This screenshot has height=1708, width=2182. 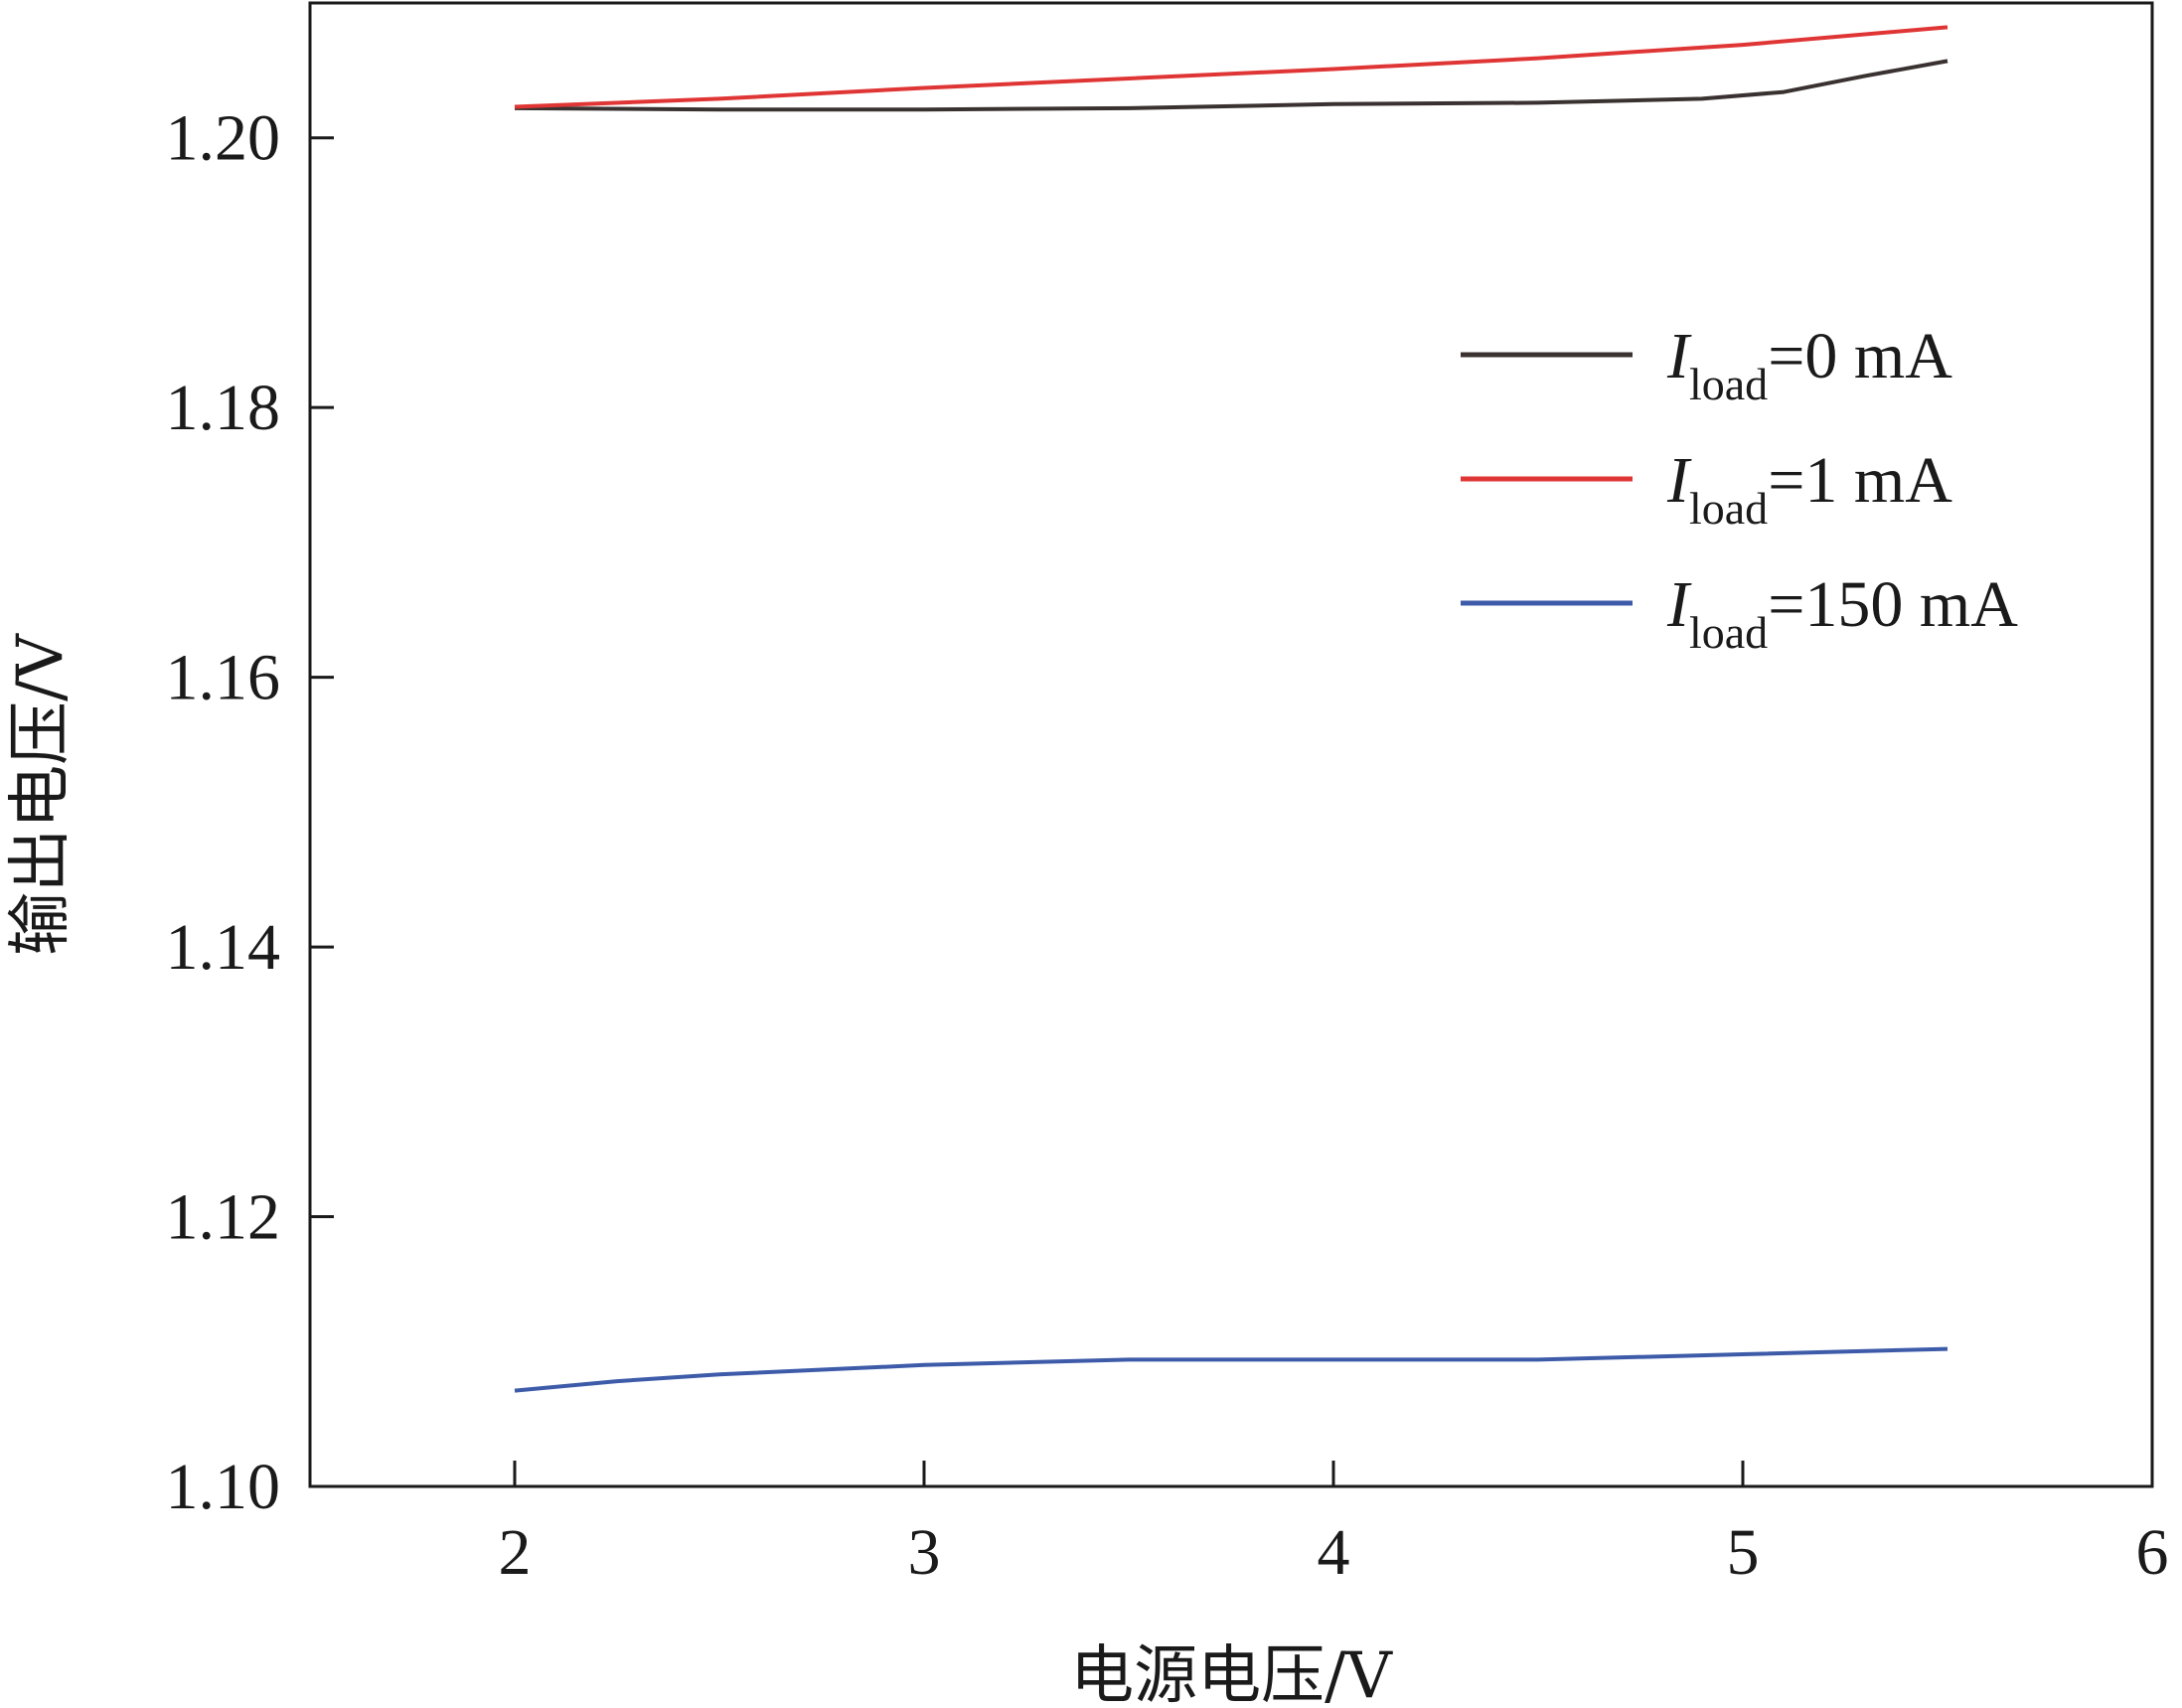 I want to click on x-tick-label: 5, so click(x=1743, y=1552).